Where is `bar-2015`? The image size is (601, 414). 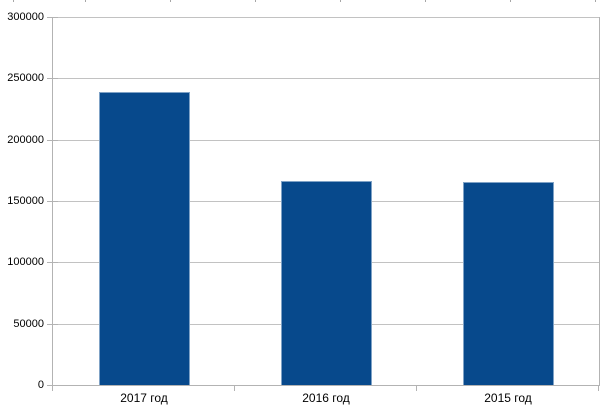 bar-2015 is located at coordinates (508, 283).